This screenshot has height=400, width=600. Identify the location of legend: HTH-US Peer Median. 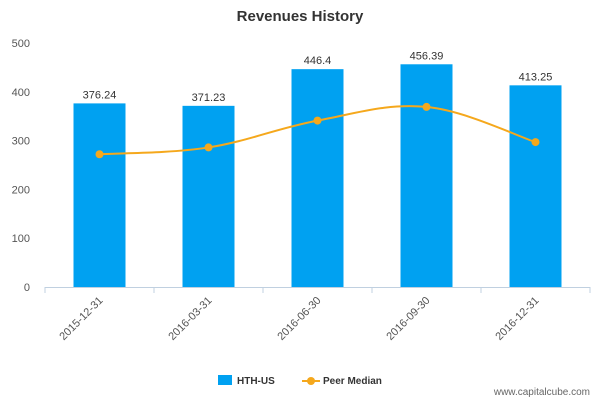
(300, 381).